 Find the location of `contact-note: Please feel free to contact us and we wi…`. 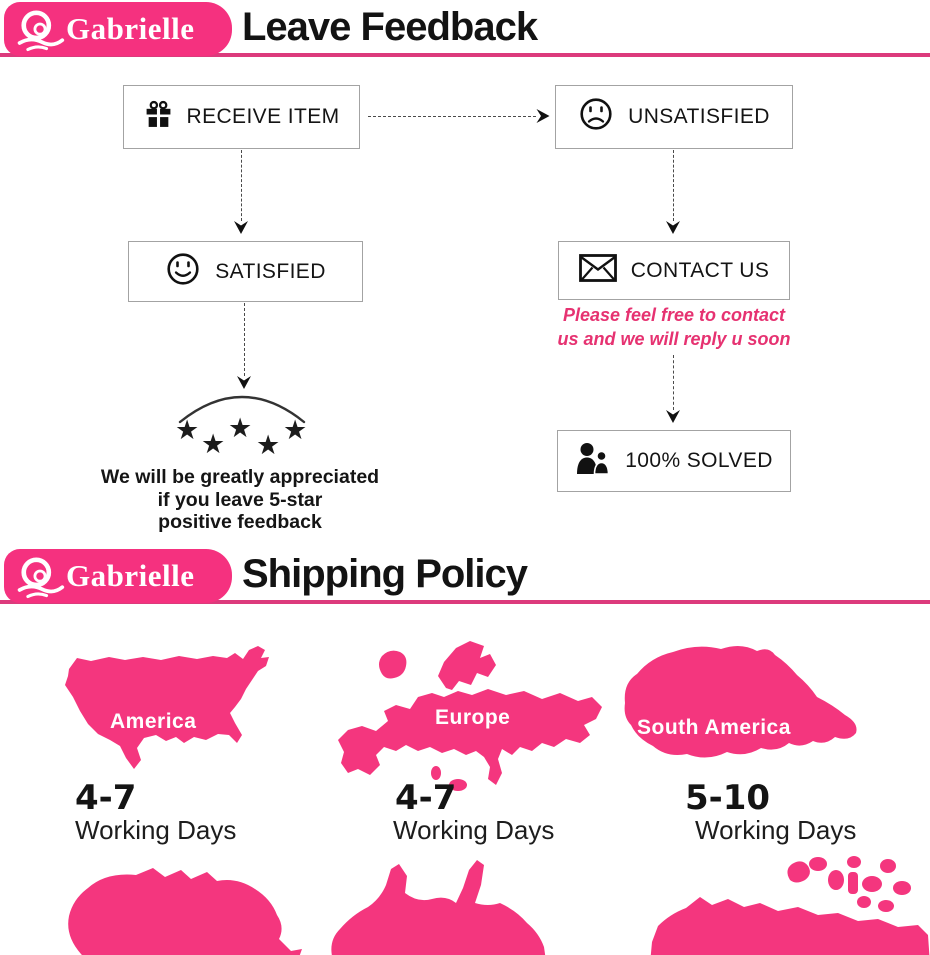

contact-note: Please feel free to contact us and we wi… is located at coordinates (674, 327).